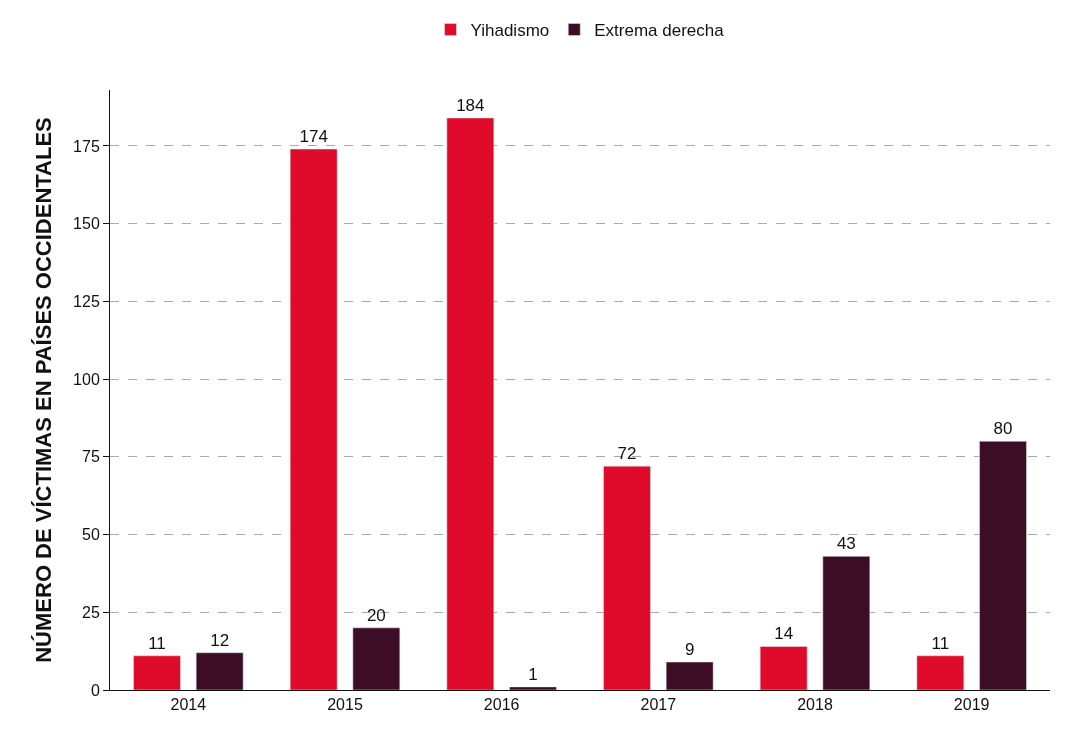 The width and height of the screenshot is (1065, 730). What do you see at coordinates (784, 634) in the screenshot?
I see `data-label: 14` at bounding box center [784, 634].